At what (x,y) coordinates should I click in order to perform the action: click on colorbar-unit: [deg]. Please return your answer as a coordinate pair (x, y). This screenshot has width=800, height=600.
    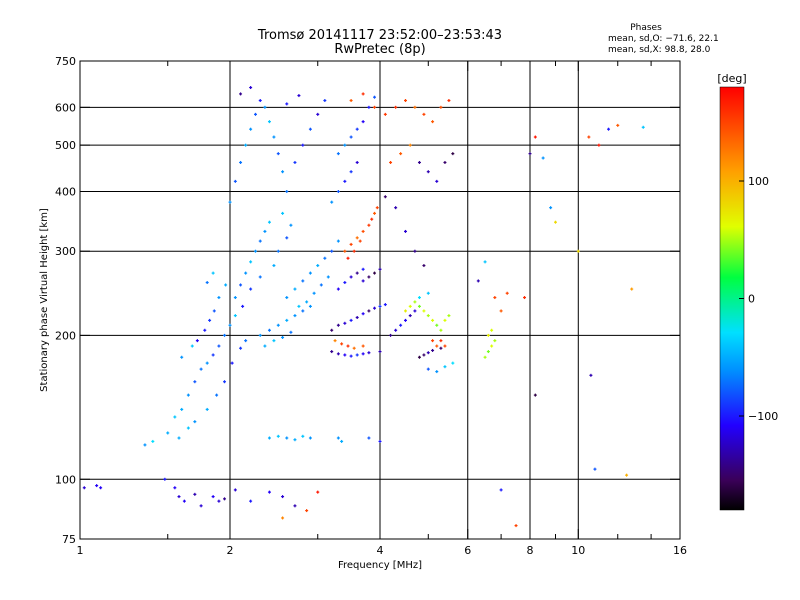
    Looking at the image, I should click on (731, 78).